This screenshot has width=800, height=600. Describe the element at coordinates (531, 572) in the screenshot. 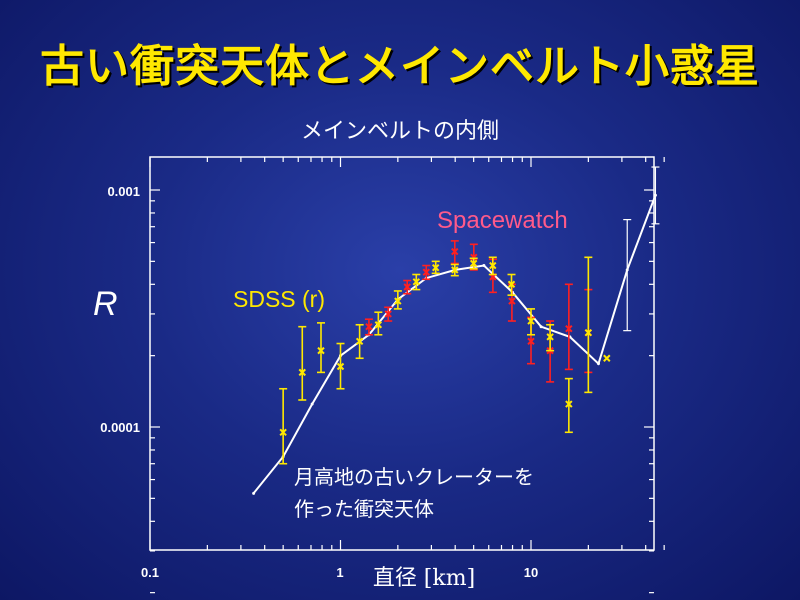

I see `x-tick-label-10: 10` at that location.